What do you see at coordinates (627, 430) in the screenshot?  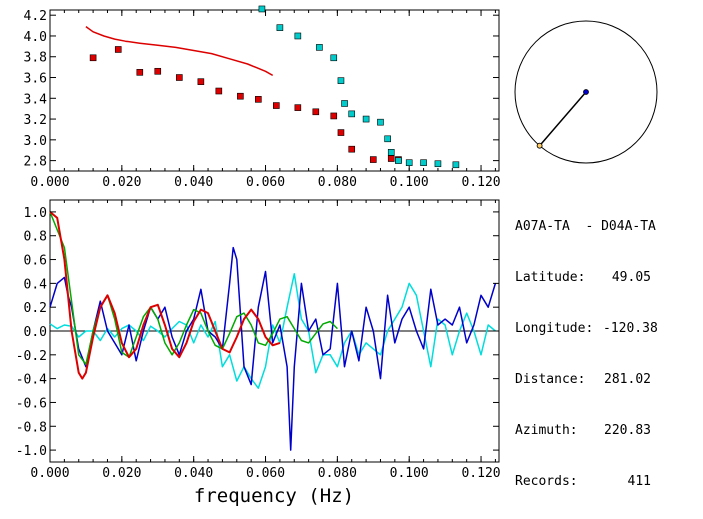 I see `azimuth-value: 220.83` at bounding box center [627, 430].